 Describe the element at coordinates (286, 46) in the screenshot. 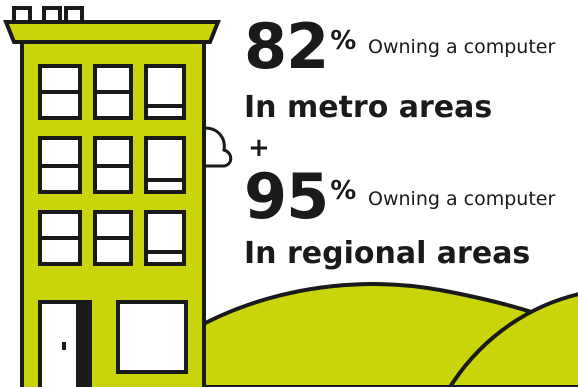

I see `metro-value: 82` at that location.